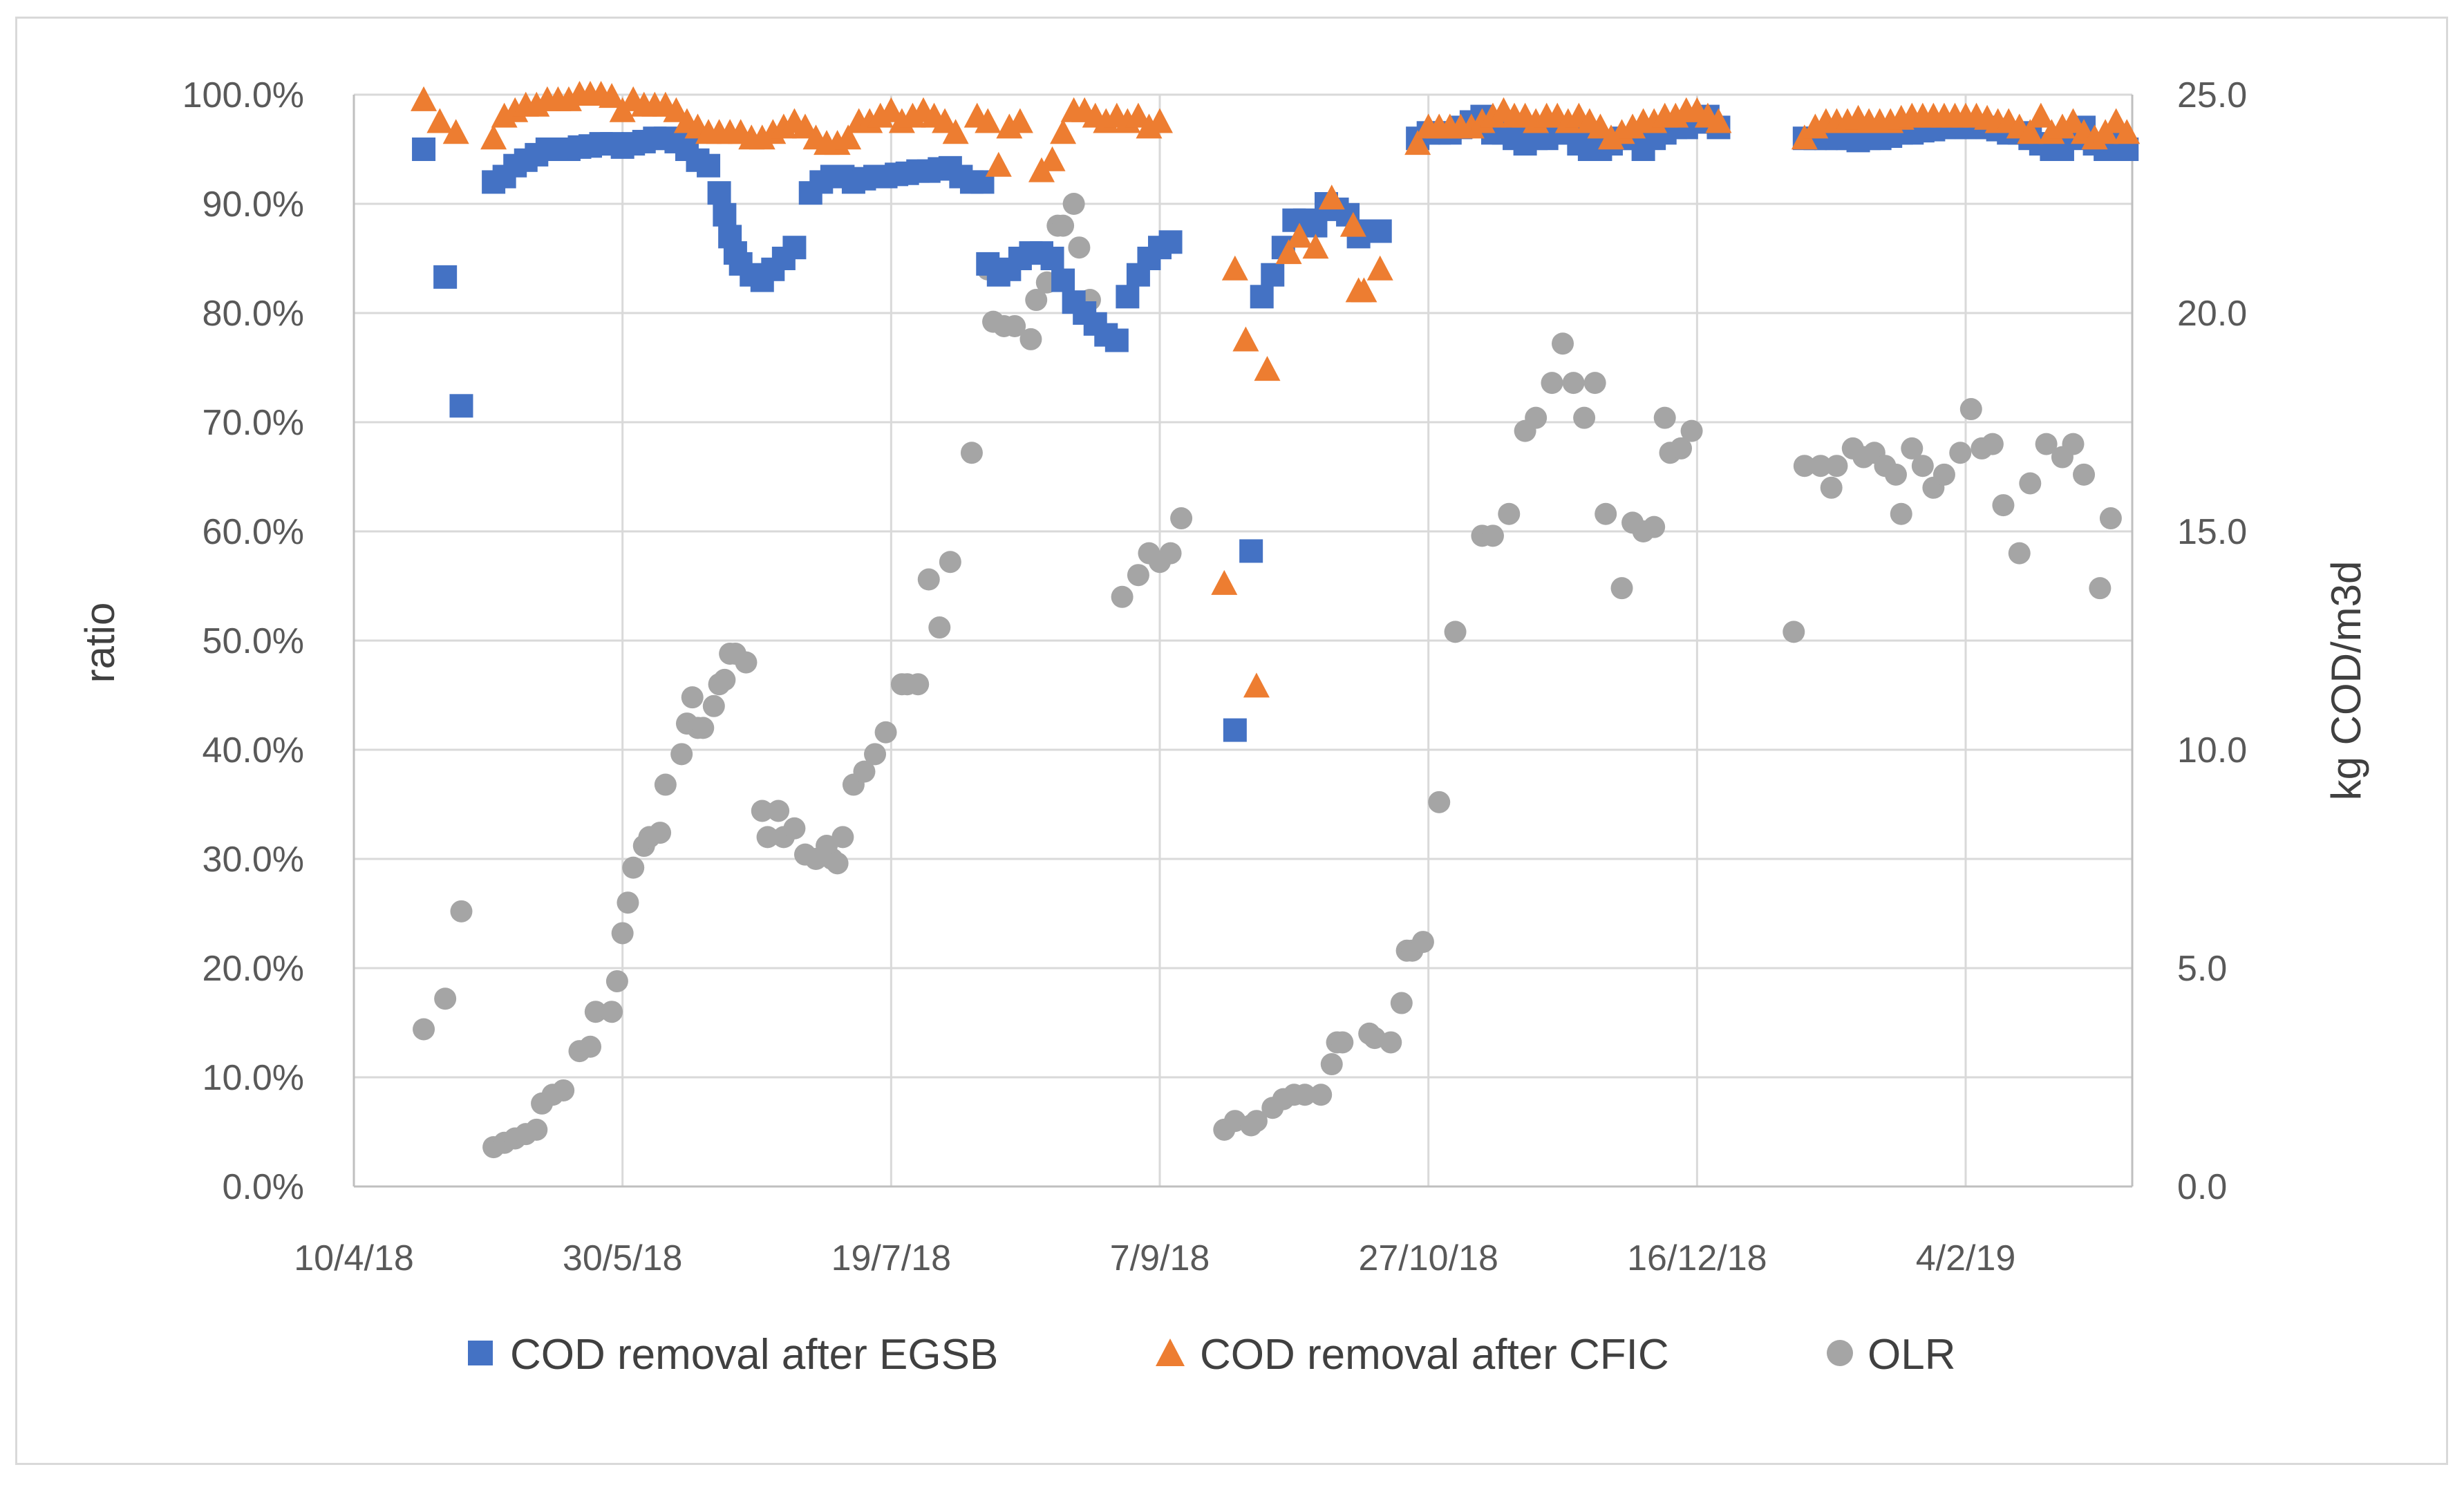  I want to click on y-tick-label: 70.0%, so click(253, 423).